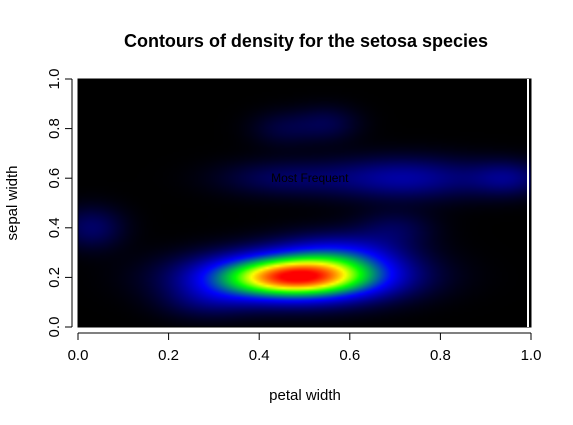 The width and height of the screenshot is (573, 425). Describe the element at coordinates (349, 355) in the screenshot. I see `x-tick-label: 0.6` at that location.